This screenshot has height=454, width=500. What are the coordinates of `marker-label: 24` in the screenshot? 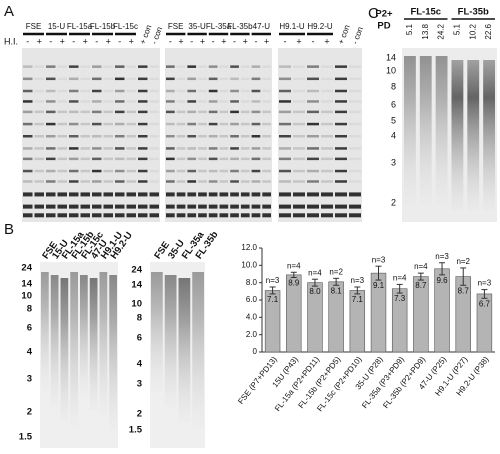 It's located at (136, 270).